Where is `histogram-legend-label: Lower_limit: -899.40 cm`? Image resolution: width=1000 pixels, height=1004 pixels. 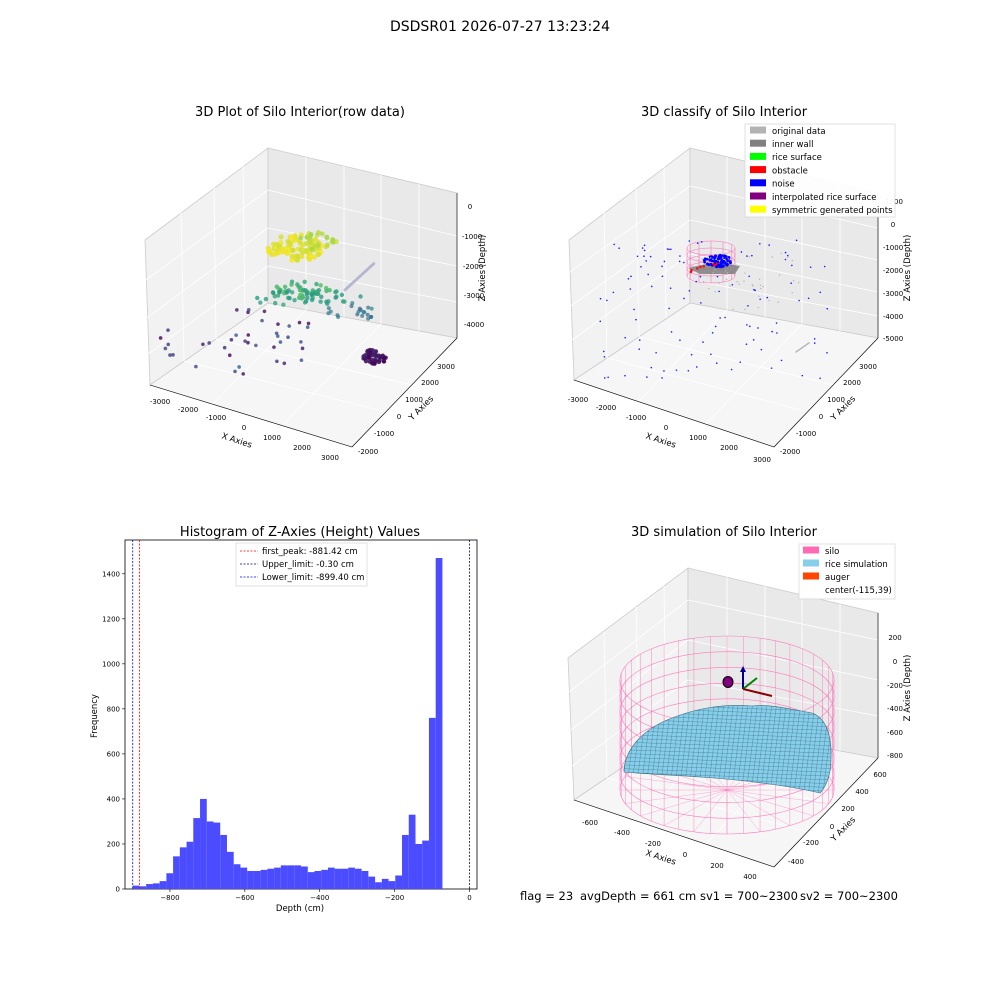
histogram-legend-label: Lower_limit: -899.40 cm is located at coordinates (313, 578).